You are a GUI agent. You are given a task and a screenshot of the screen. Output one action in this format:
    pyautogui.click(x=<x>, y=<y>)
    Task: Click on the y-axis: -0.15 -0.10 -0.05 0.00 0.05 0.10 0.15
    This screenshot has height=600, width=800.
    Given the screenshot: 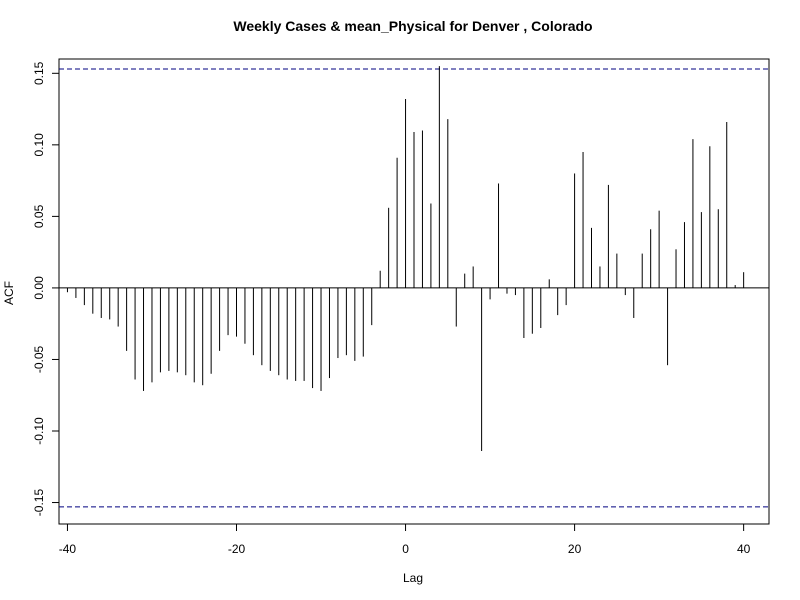 What is the action you would take?
    pyautogui.click(x=46, y=289)
    